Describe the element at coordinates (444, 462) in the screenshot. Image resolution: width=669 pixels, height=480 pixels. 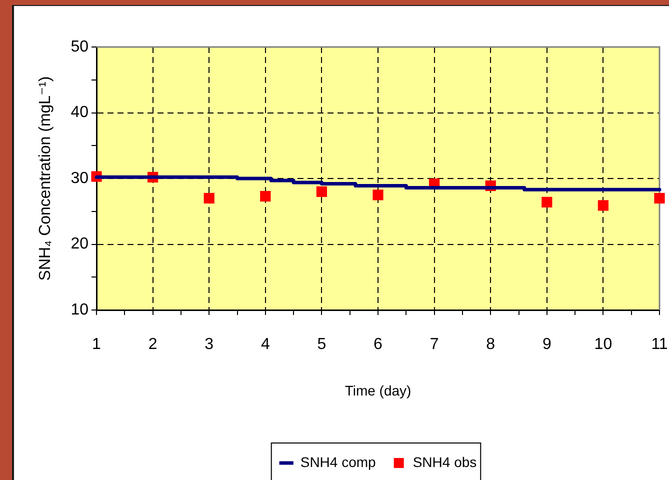
I see `legend-label: SNH4 obs` at that location.